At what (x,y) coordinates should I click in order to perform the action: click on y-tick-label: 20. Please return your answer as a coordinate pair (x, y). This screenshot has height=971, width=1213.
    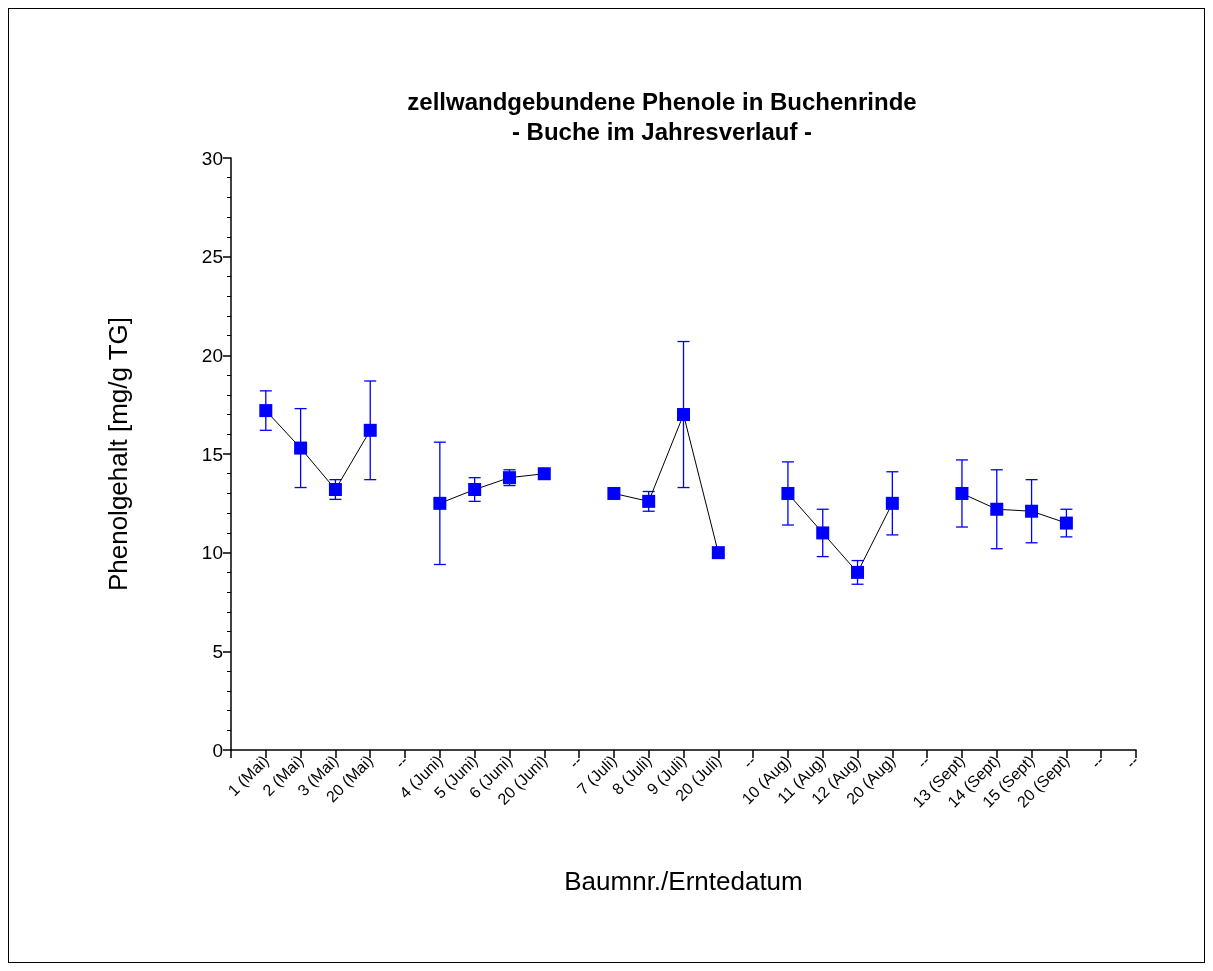
    Looking at the image, I should click on (212, 355).